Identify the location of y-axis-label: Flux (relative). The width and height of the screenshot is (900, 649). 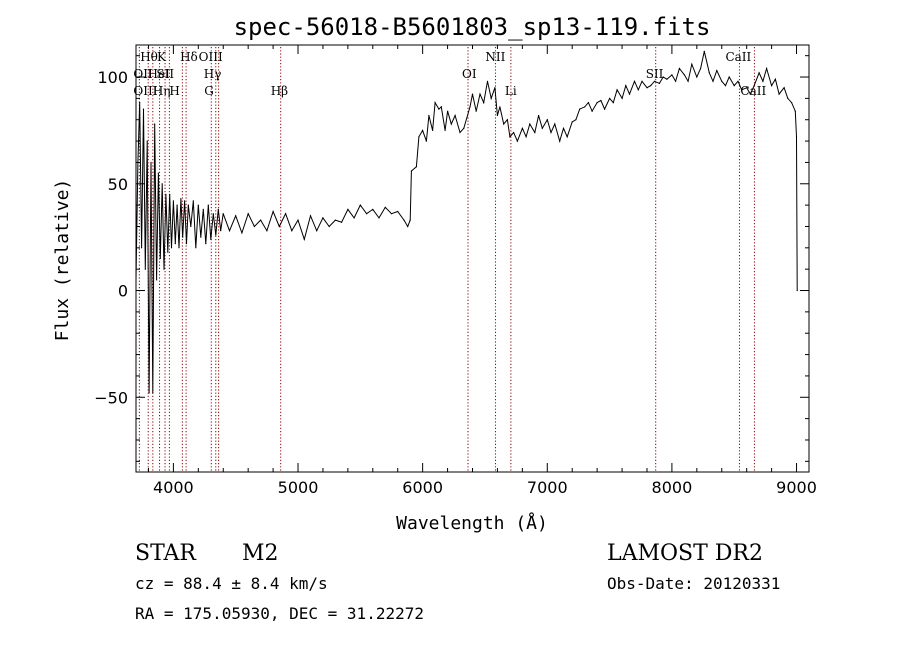
(62, 260).